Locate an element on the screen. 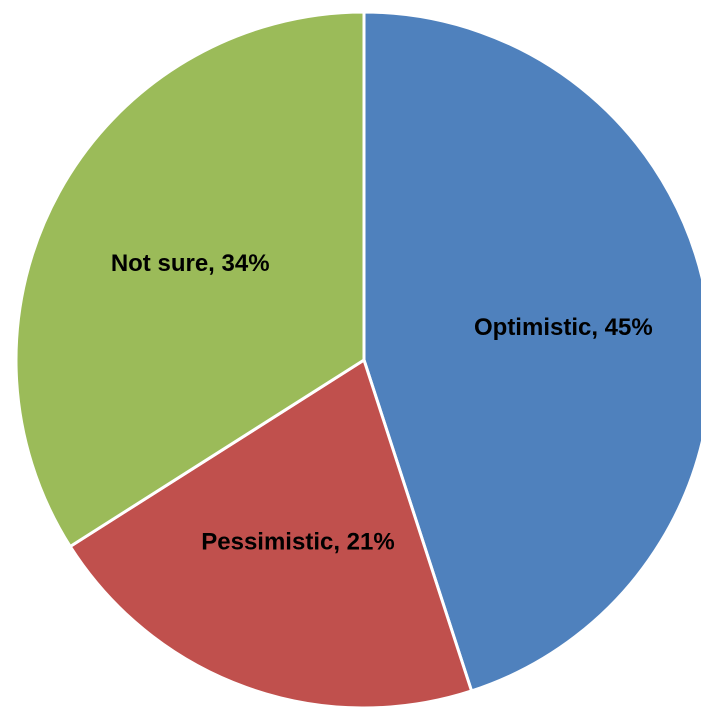  data-label-pessimistic: Pessimistic, 21% is located at coordinates (297, 542).